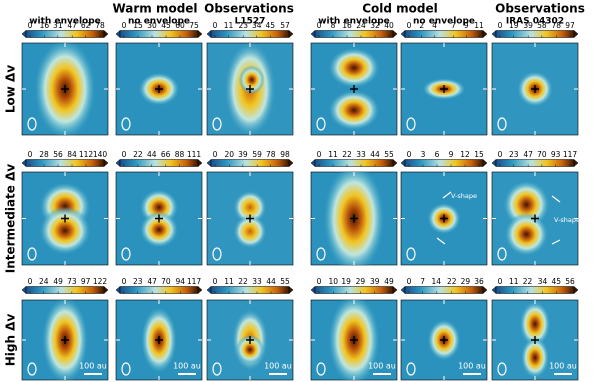 Image resolution: width=598 pixels, height=382 pixels. Describe the element at coordinates (86, 25) in the screenshot. I see `colorbar-tick-label: 62` at that location.